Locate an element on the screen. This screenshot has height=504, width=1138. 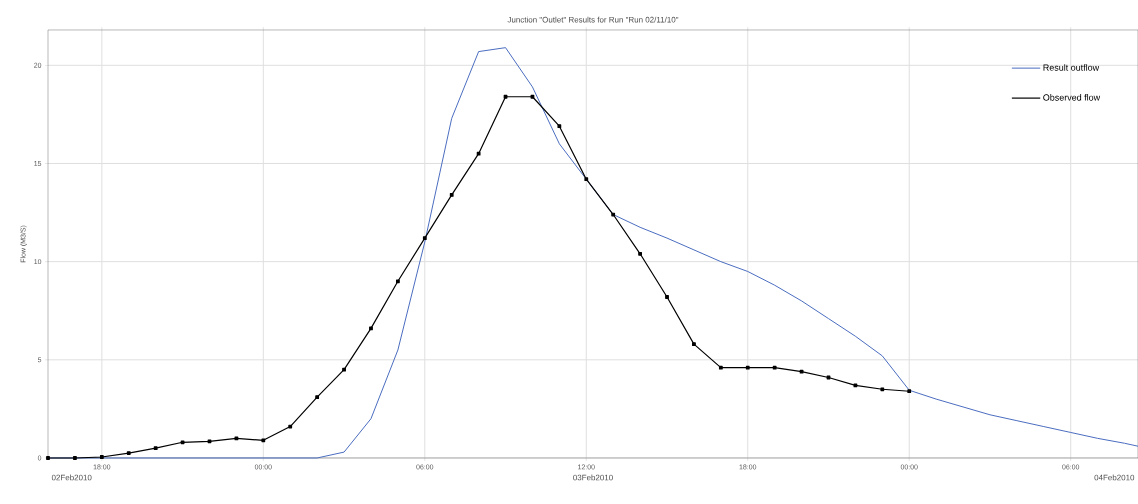
legend-label: Result outflow is located at coordinates (1071, 67).